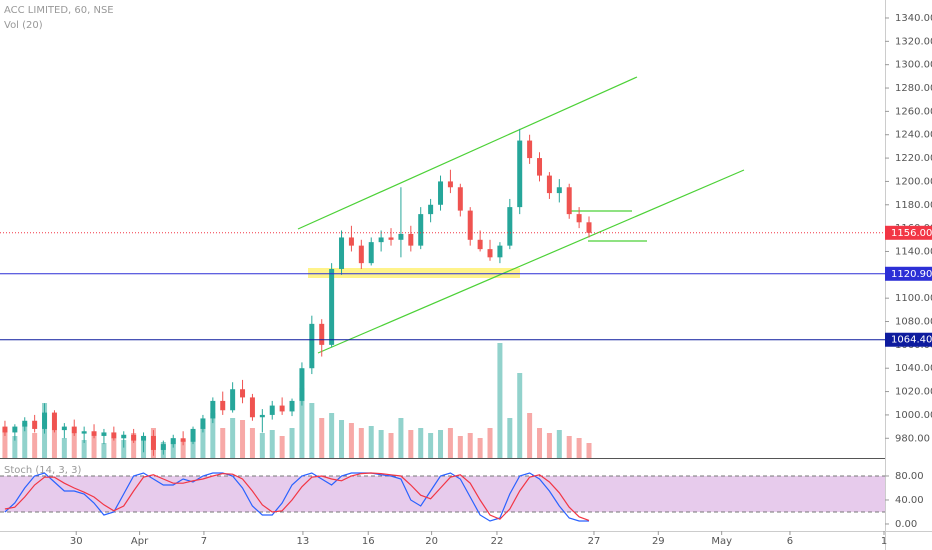 The image size is (932, 550). I want to click on x-tick-label: May, so click(721, 541).